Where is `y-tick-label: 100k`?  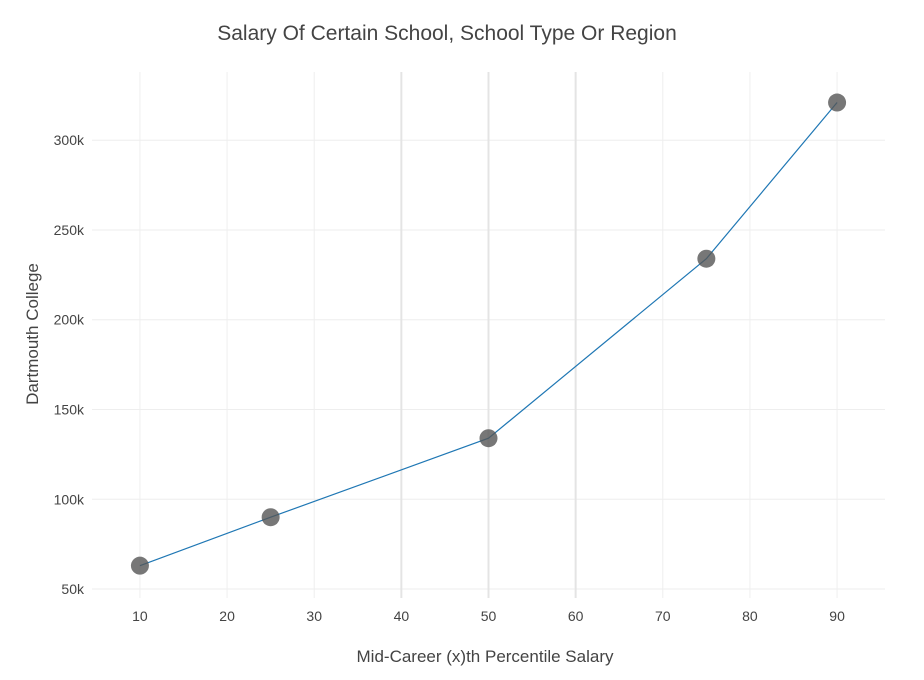
y-tick-label: 100k is located at coordinates (69, 499).